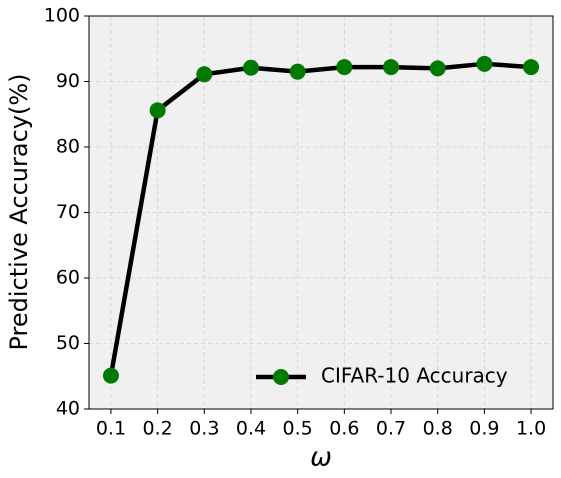 The width and height of the screenshot is (561, 478). What do you see at coordinates (68, 278) in the screenshot?
I see `y-tick-label: 60` at bounding box center [68, 278].